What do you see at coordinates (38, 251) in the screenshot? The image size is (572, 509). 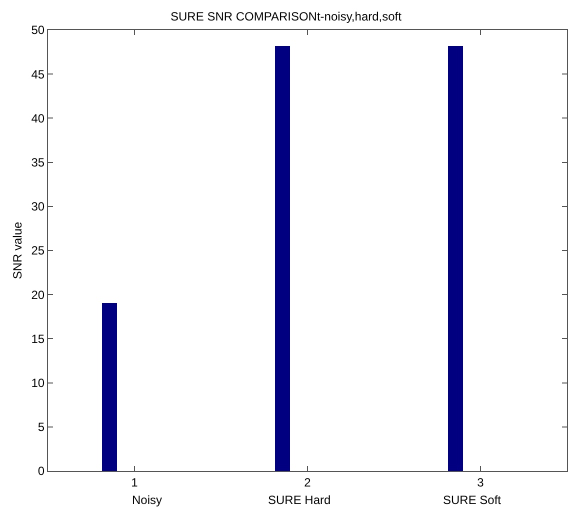 I see `y-tick-label: 25` at bounding box center [38, 251].